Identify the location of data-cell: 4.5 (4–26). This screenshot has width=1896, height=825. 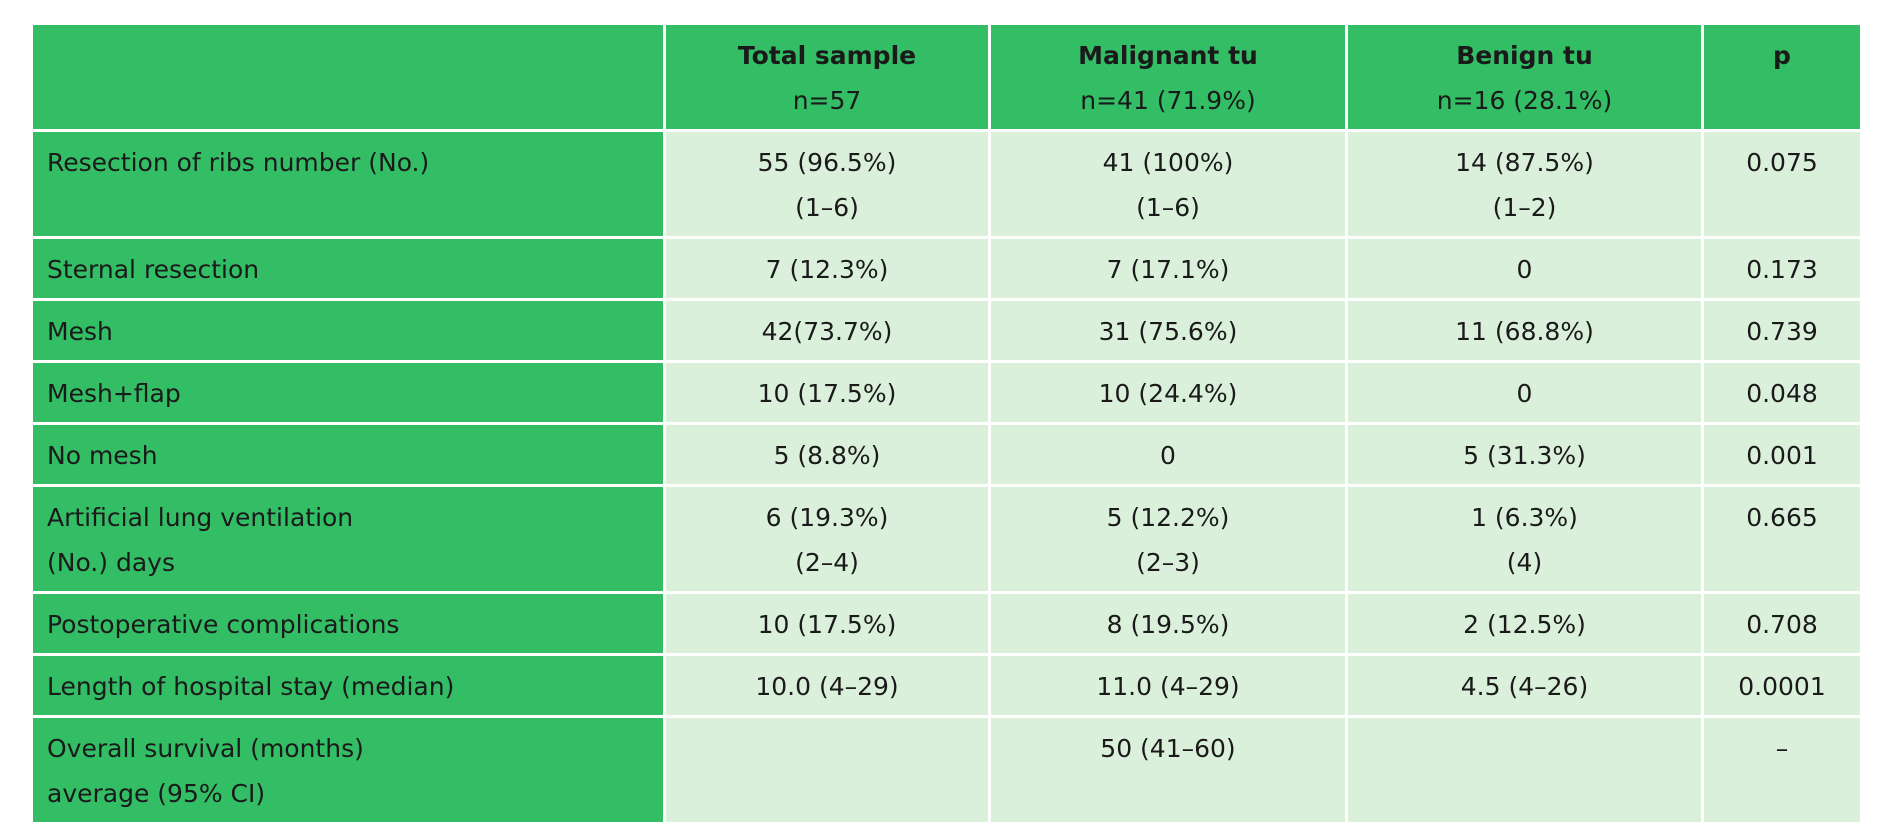
(1524, 685).